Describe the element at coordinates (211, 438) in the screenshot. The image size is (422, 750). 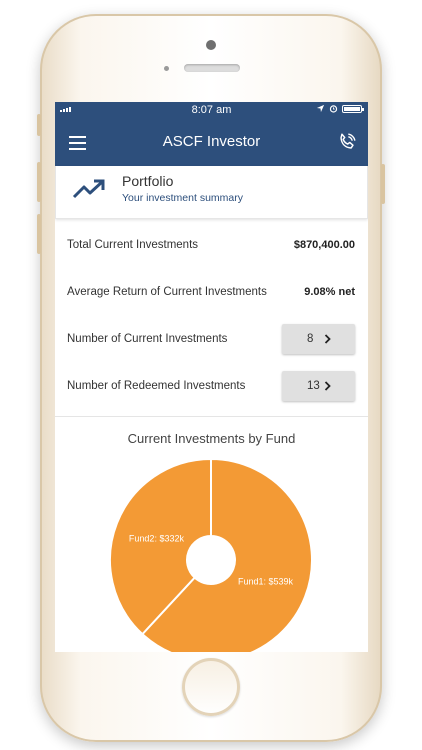
I see `chart-title: Current Investments by Fund` at that location.